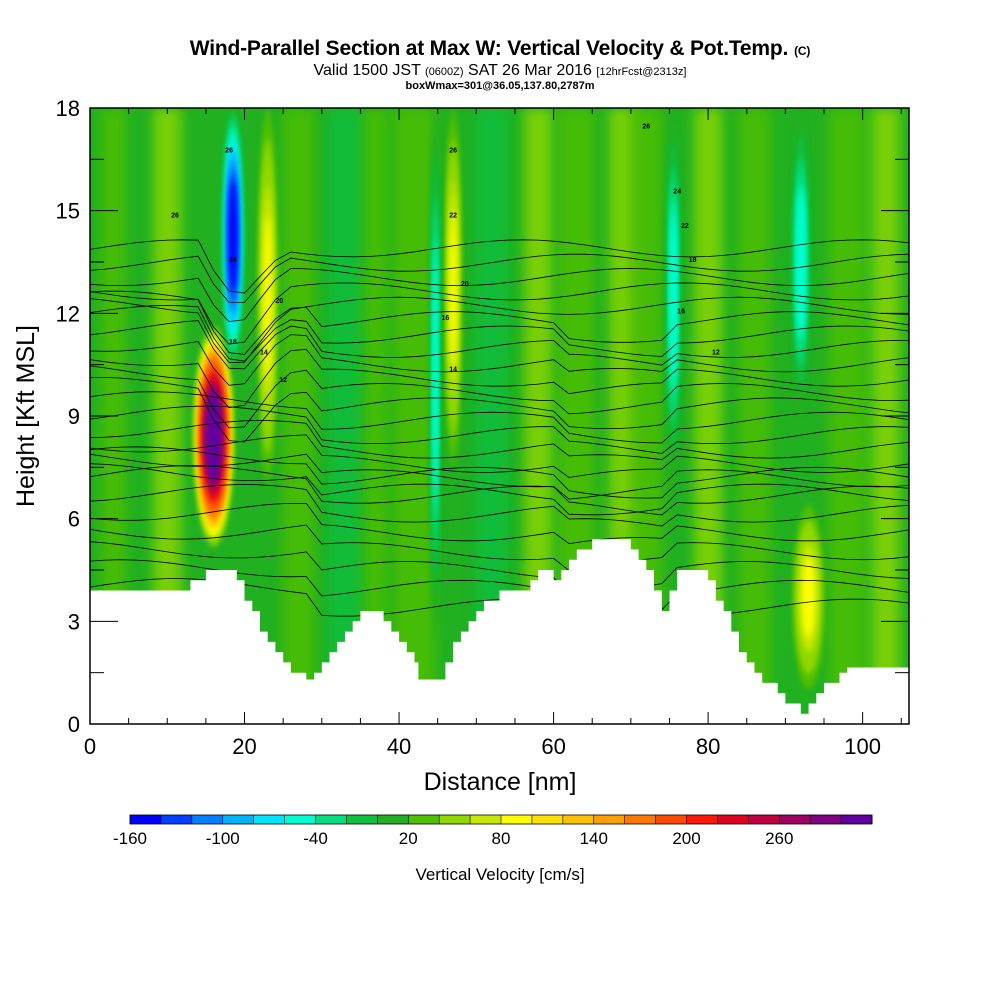 This screenshot has height=1000, width=1000. I want to click on y-tick-label: 12, so click(68, 313).